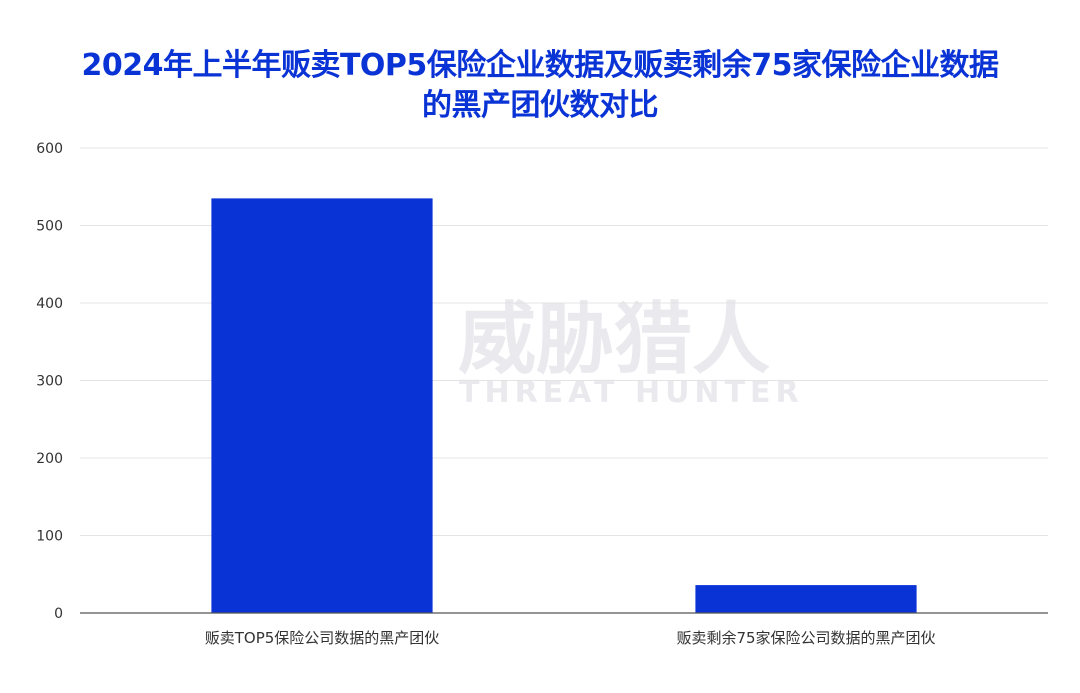 This screenshot has width=1080, height=693. Describe the element at coordinates (49, 537) in the screenshot. I see `y-tick-label: 100` at that location.